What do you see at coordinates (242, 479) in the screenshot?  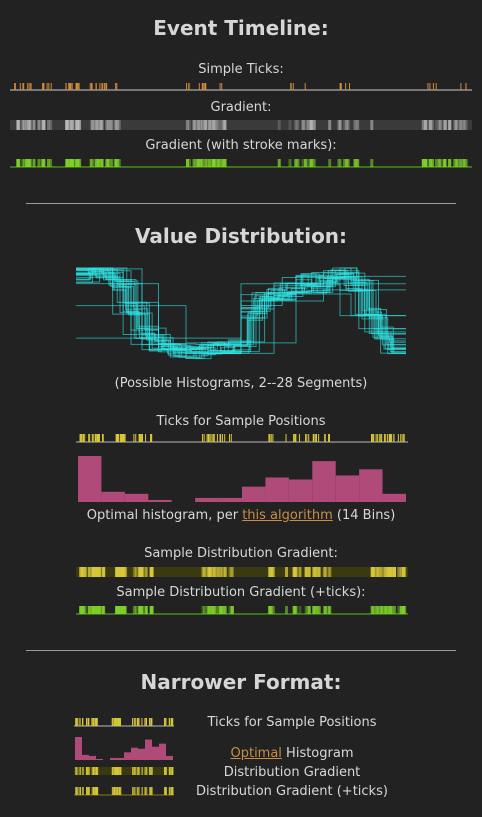 I see `optimal-histogram` at bounding box center [242, 479].